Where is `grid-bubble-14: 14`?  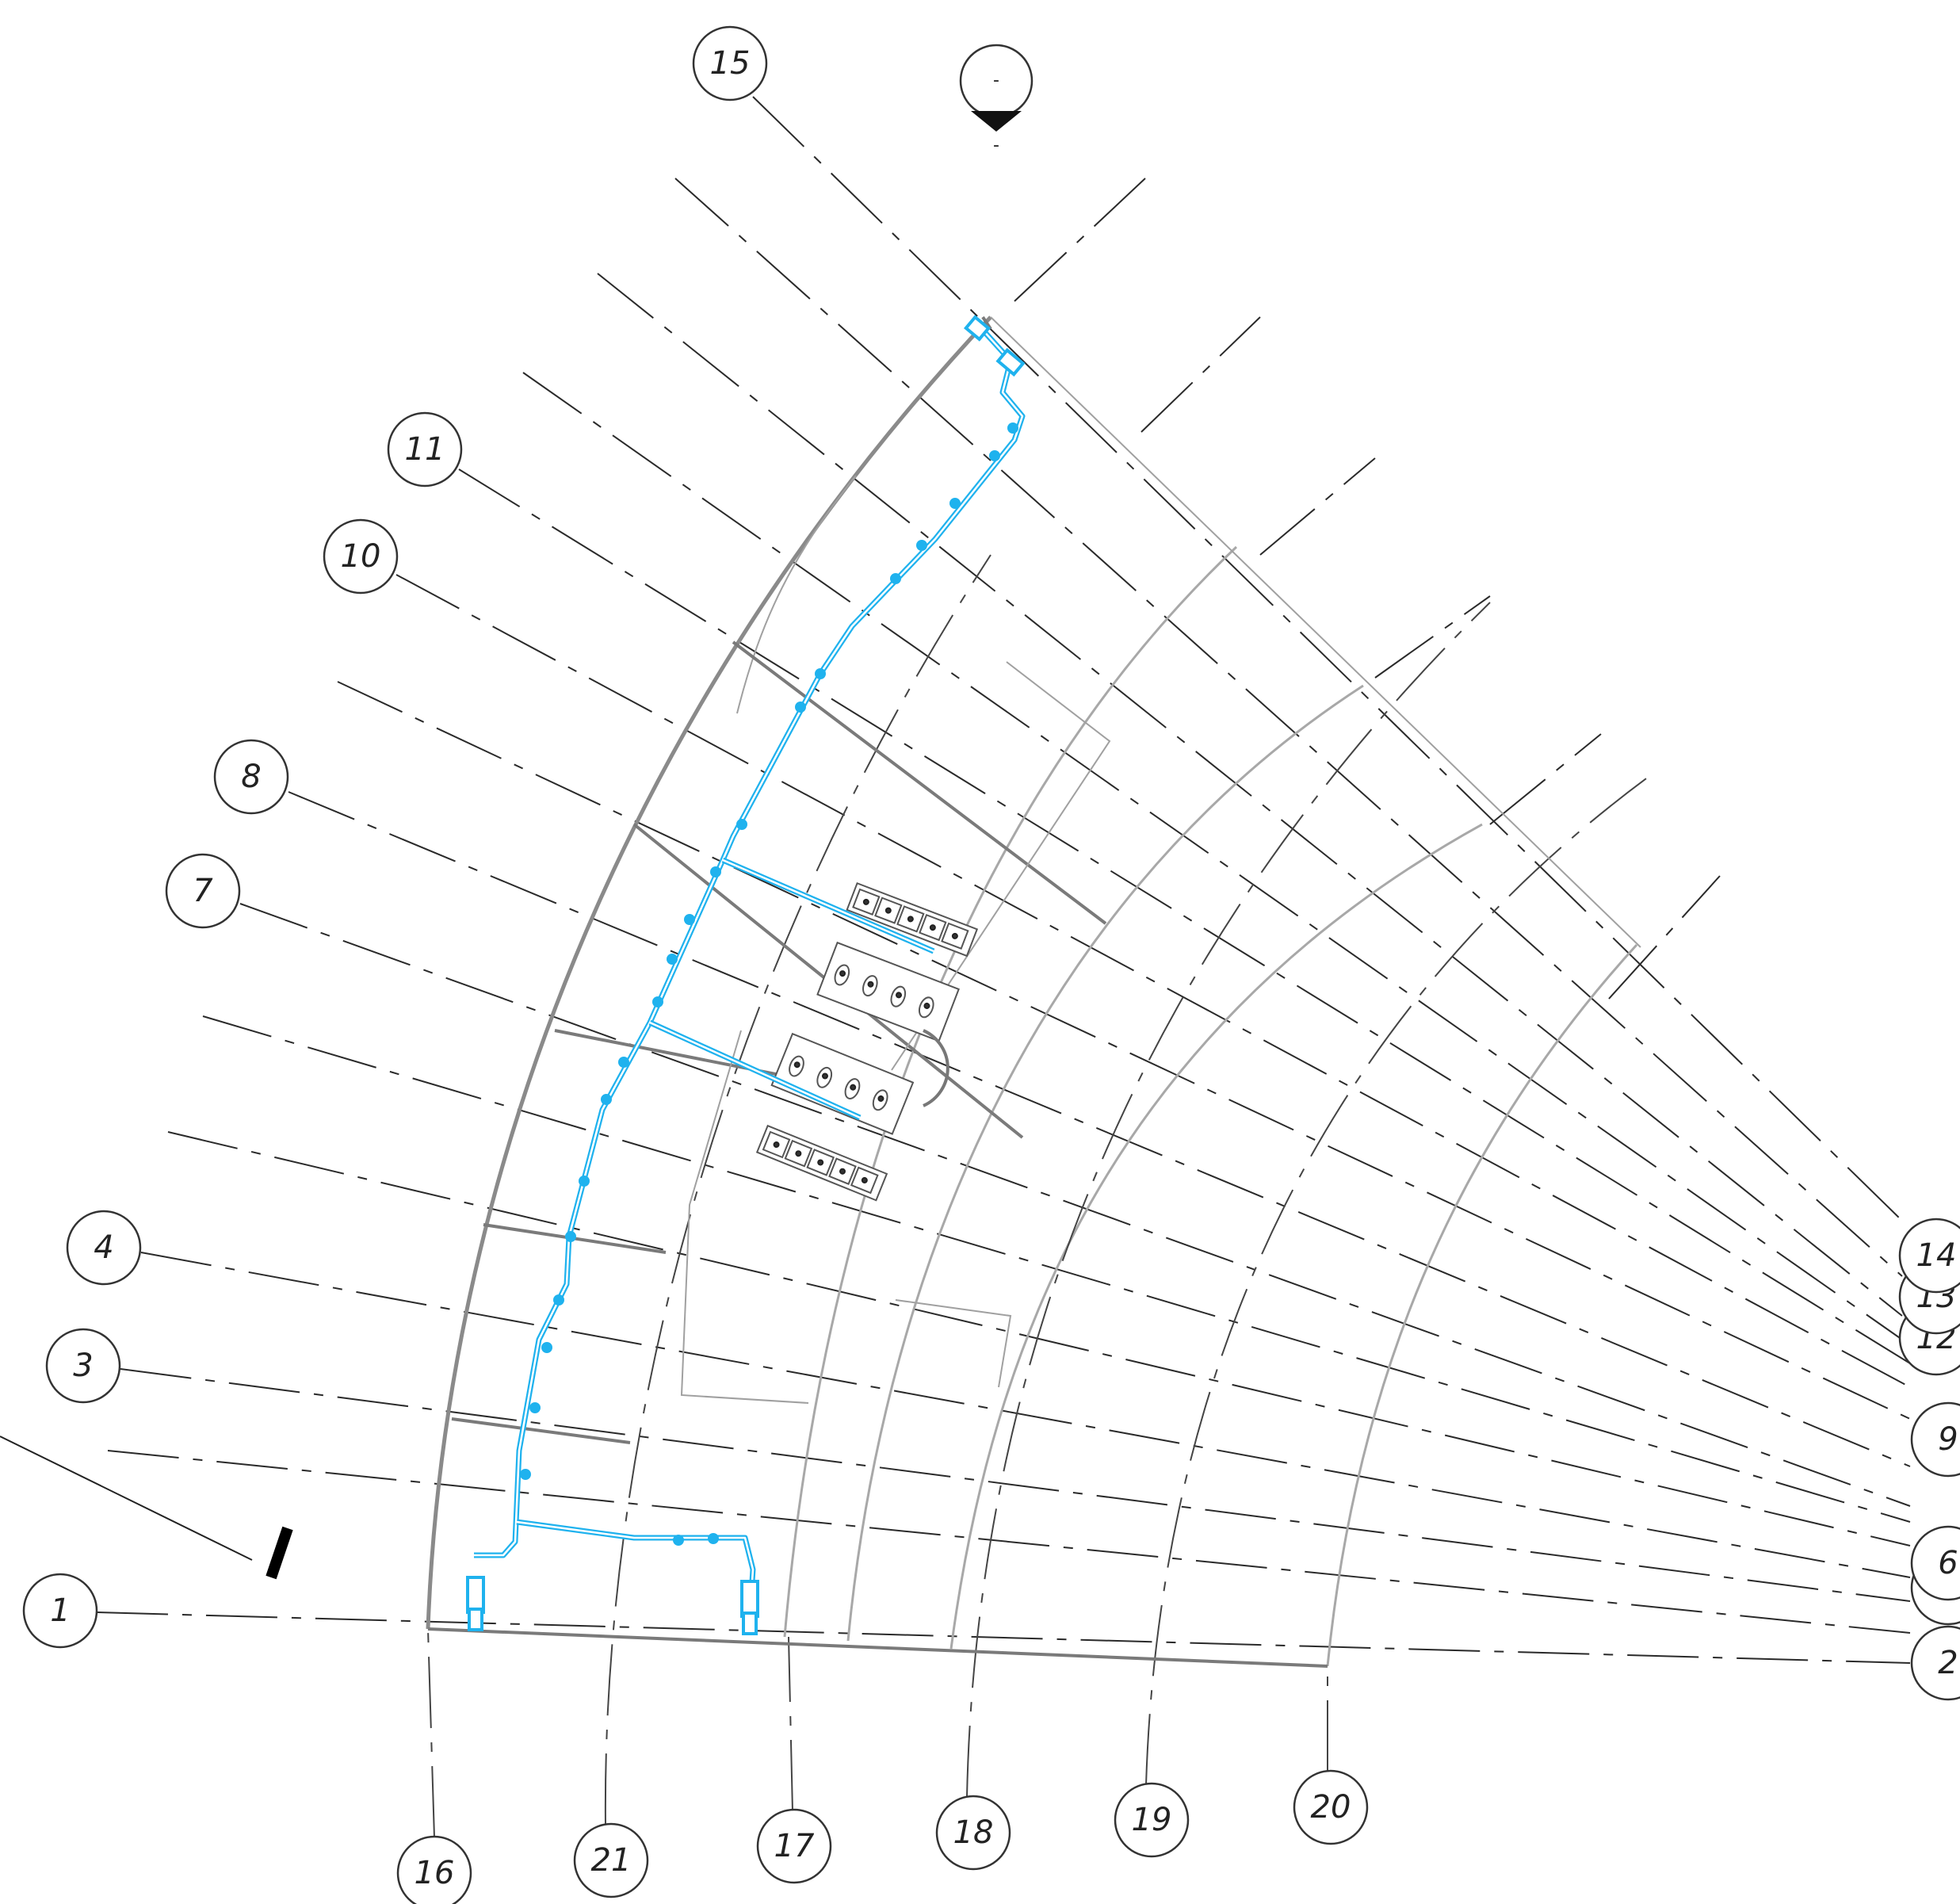
grid-bubble-14: 14 is located at coordinates (1929, 1256).